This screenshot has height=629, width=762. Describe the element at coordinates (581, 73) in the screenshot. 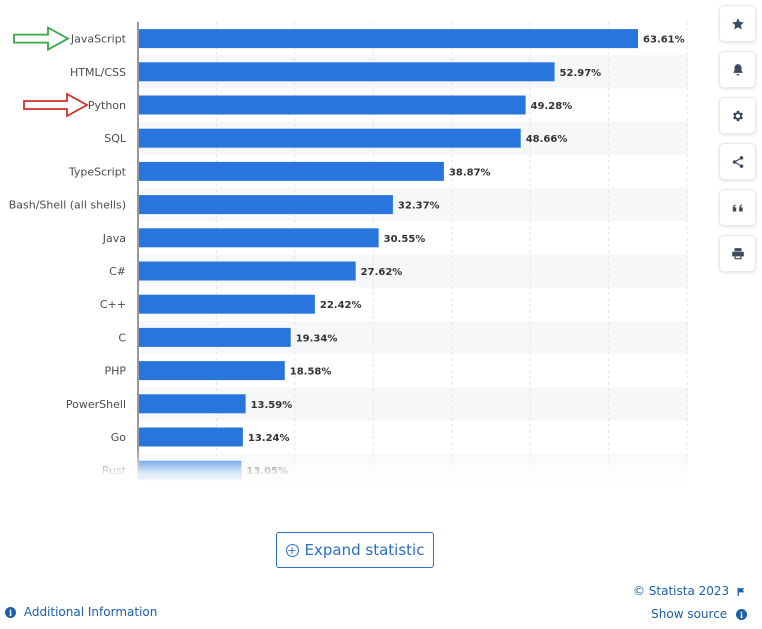

I see `value-label: 52.97%` at that location.